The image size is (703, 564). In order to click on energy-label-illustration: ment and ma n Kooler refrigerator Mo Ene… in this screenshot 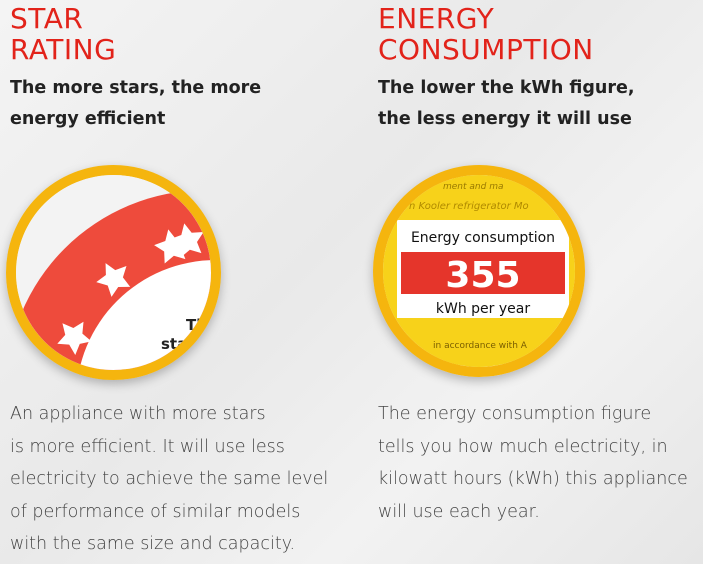, I will do `click(479, 271)`.